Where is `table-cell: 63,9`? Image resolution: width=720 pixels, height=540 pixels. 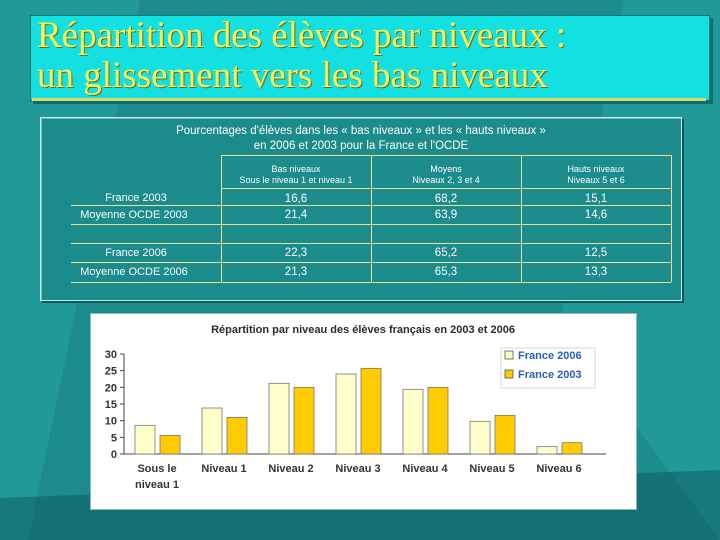 table-cell: 63,9 is located at coordinates (446, 215).